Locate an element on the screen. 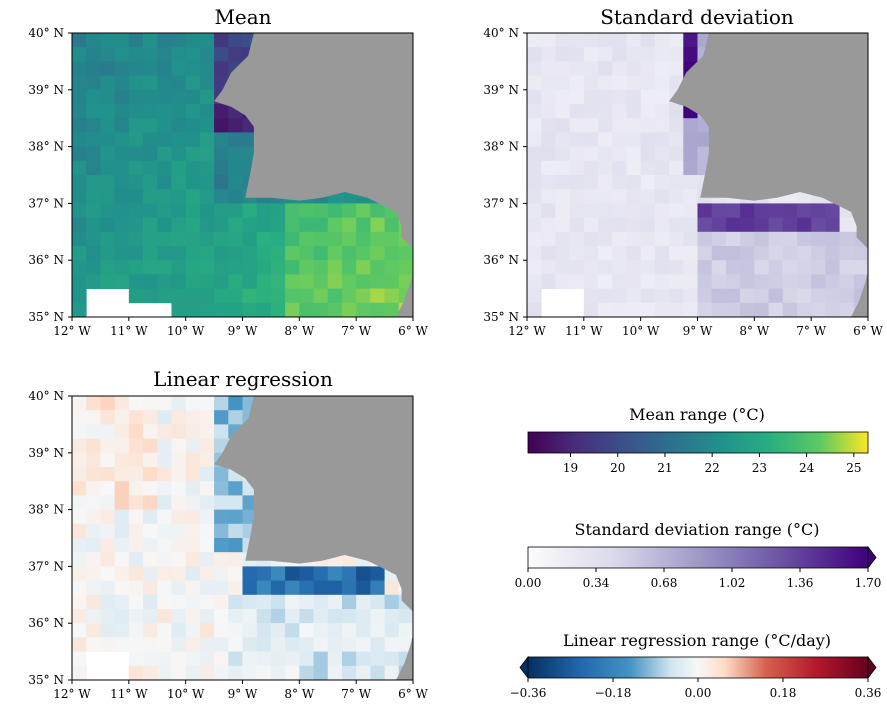 Image resolution: width=887 pixels, height=711 pixels. lat-tick-label: 38° N is located at coordinates (501, 147).